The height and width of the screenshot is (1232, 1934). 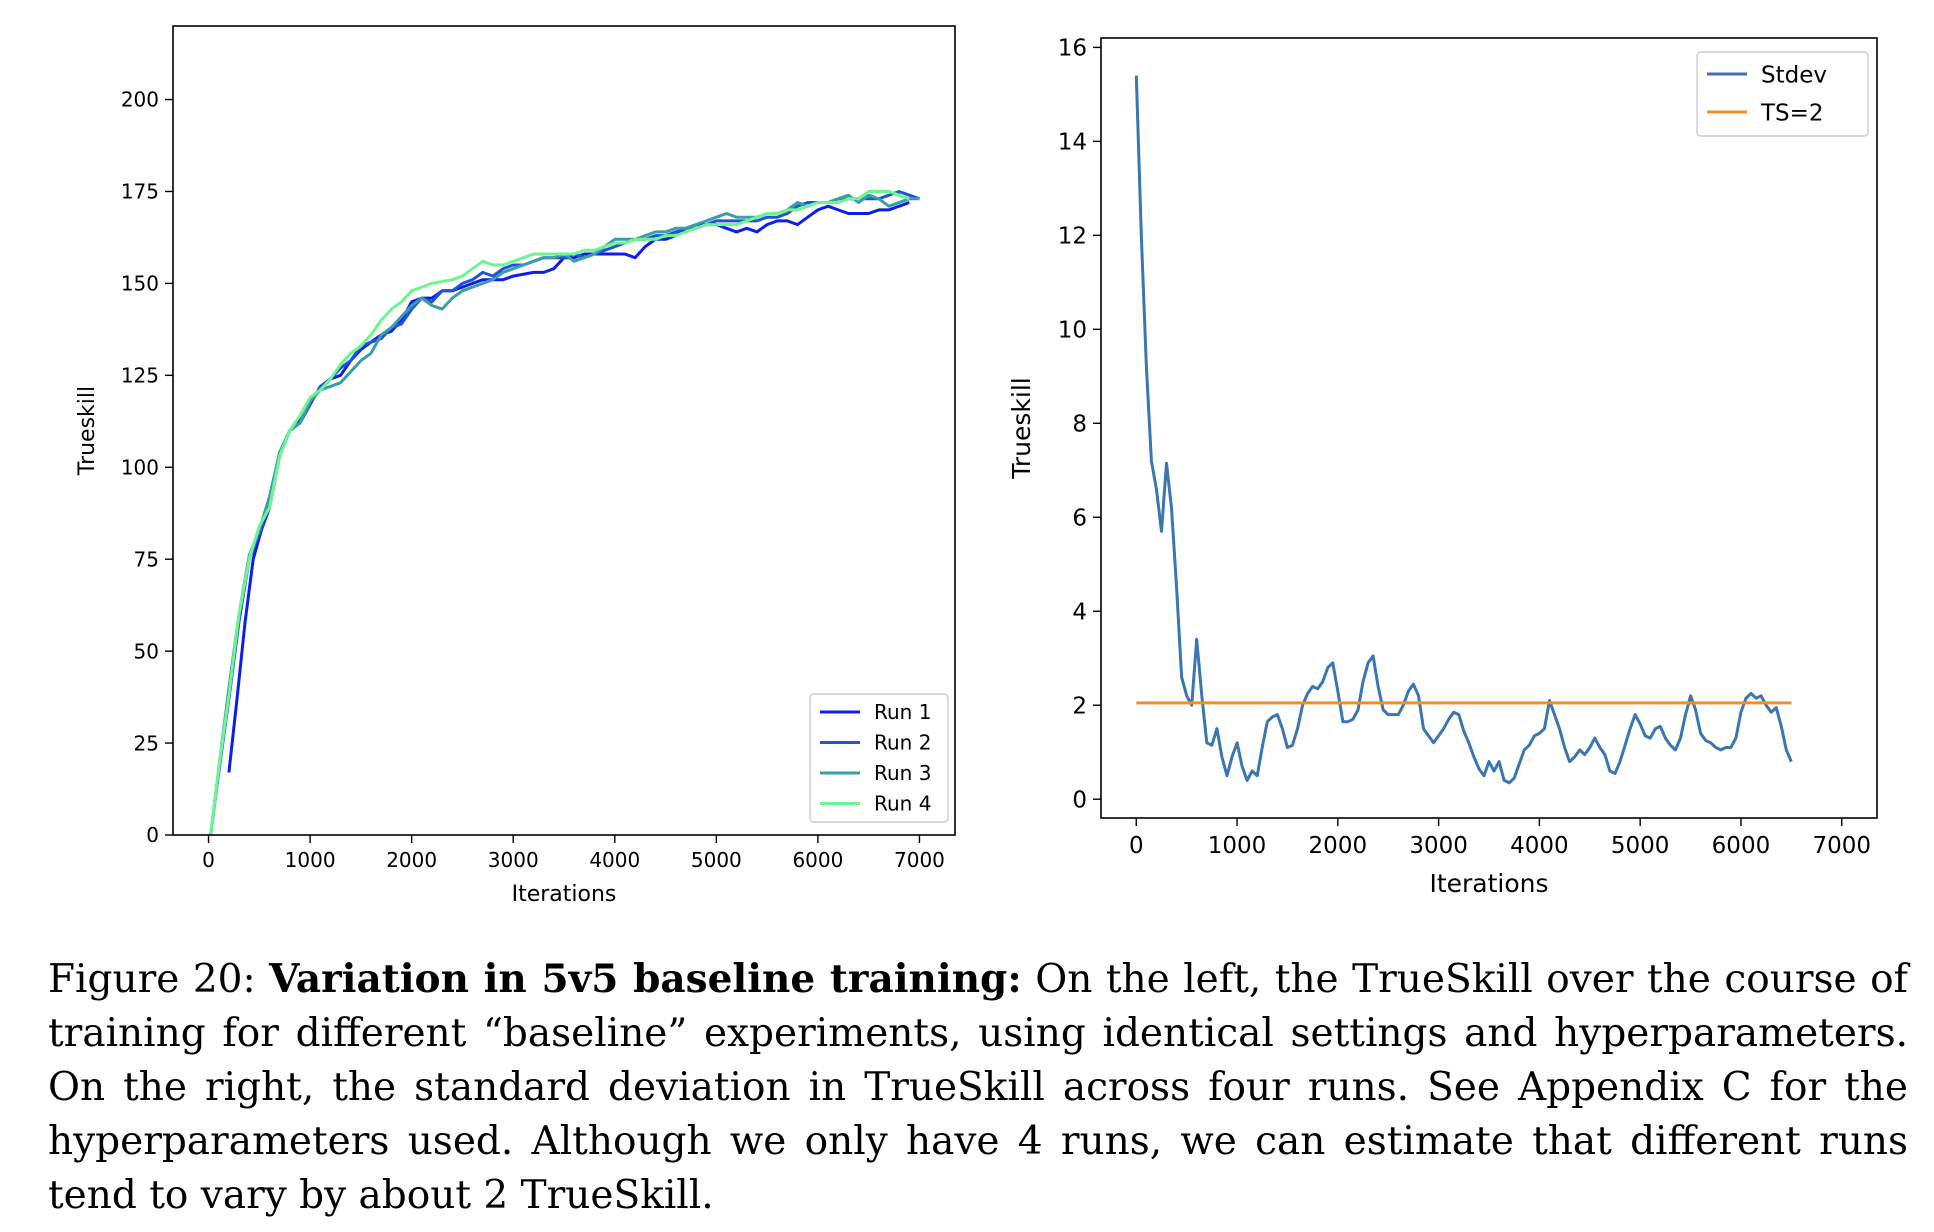 I want to click on left-x-tick-label: 4000, so click(x=614, y=860).